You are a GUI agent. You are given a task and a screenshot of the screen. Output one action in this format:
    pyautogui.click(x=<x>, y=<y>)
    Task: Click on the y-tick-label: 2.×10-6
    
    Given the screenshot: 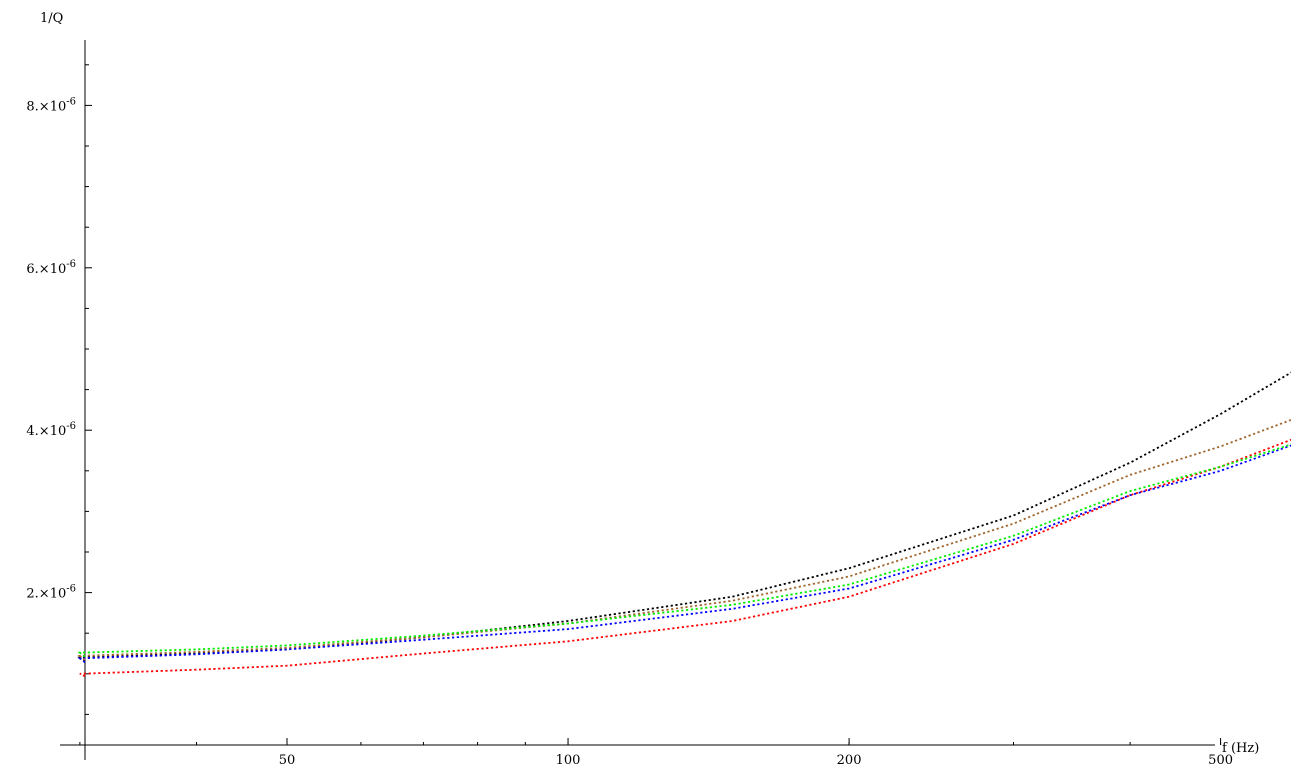 What is the action you would take?
    pyautogui.click(x=51, y=593)
    